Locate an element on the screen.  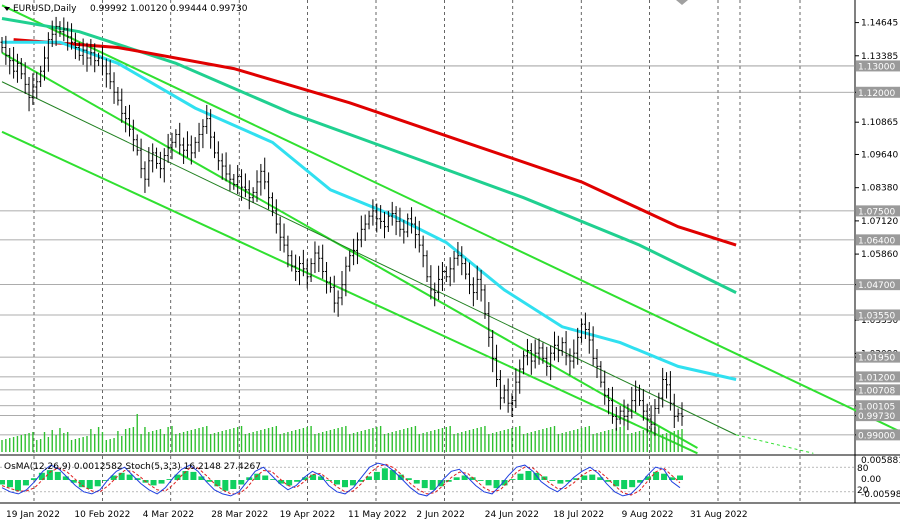
level-label-text: 1.13000 is located at coordinates (876, 67).